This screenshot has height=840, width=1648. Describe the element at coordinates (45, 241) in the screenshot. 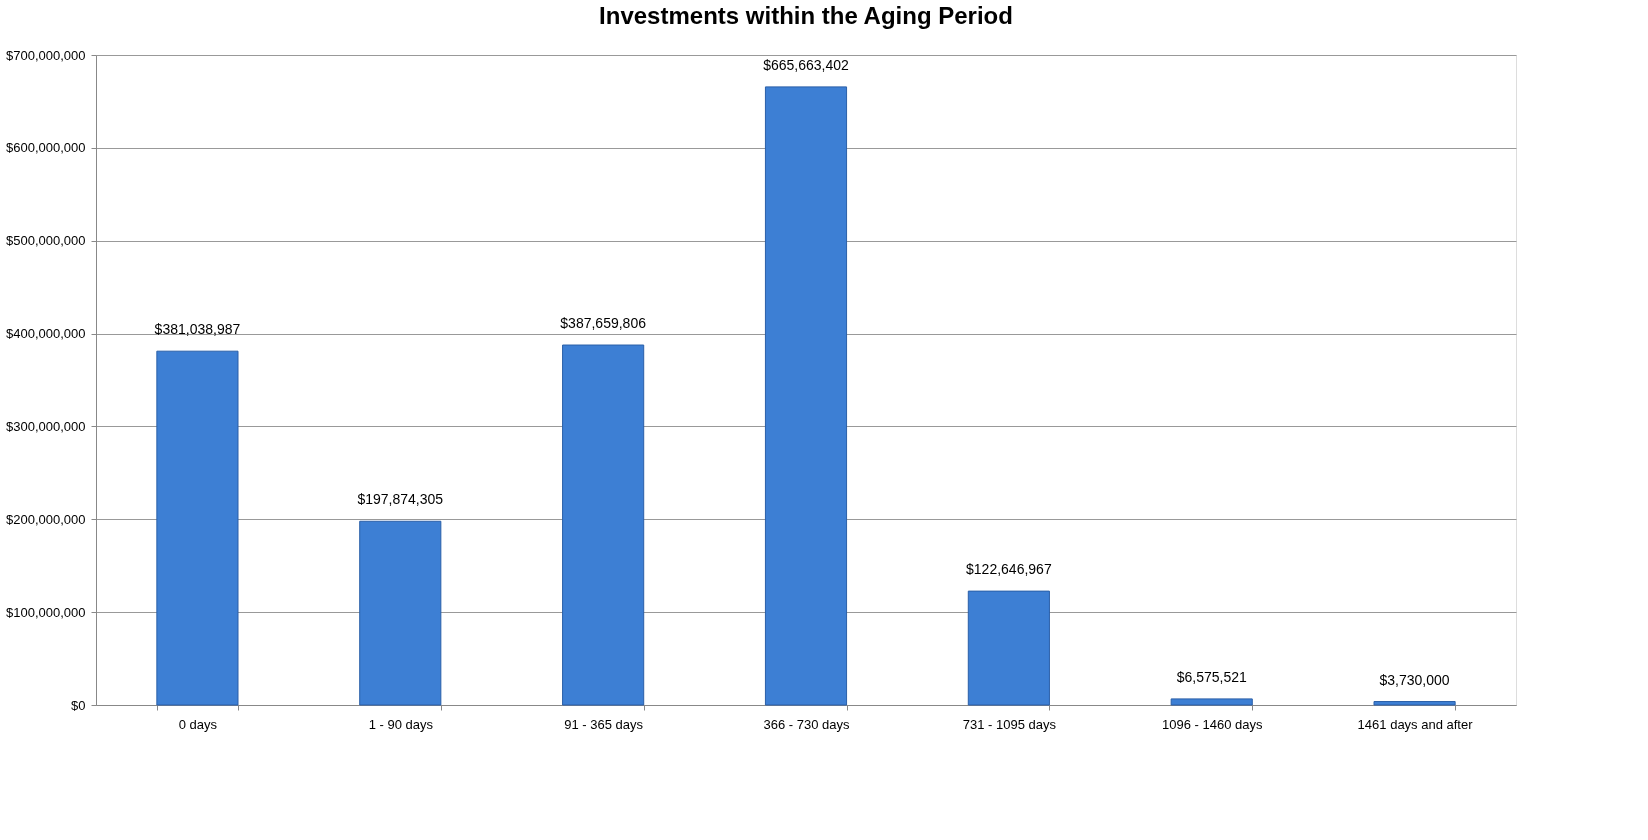

I see `y-tick-label: $500,000,000` at that location.